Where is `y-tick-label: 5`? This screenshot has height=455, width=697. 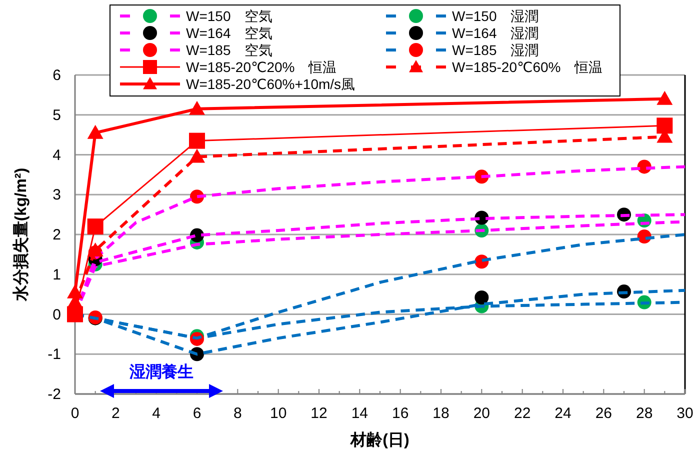 y-tick-label: 5 is located at coordinates (56, 115).